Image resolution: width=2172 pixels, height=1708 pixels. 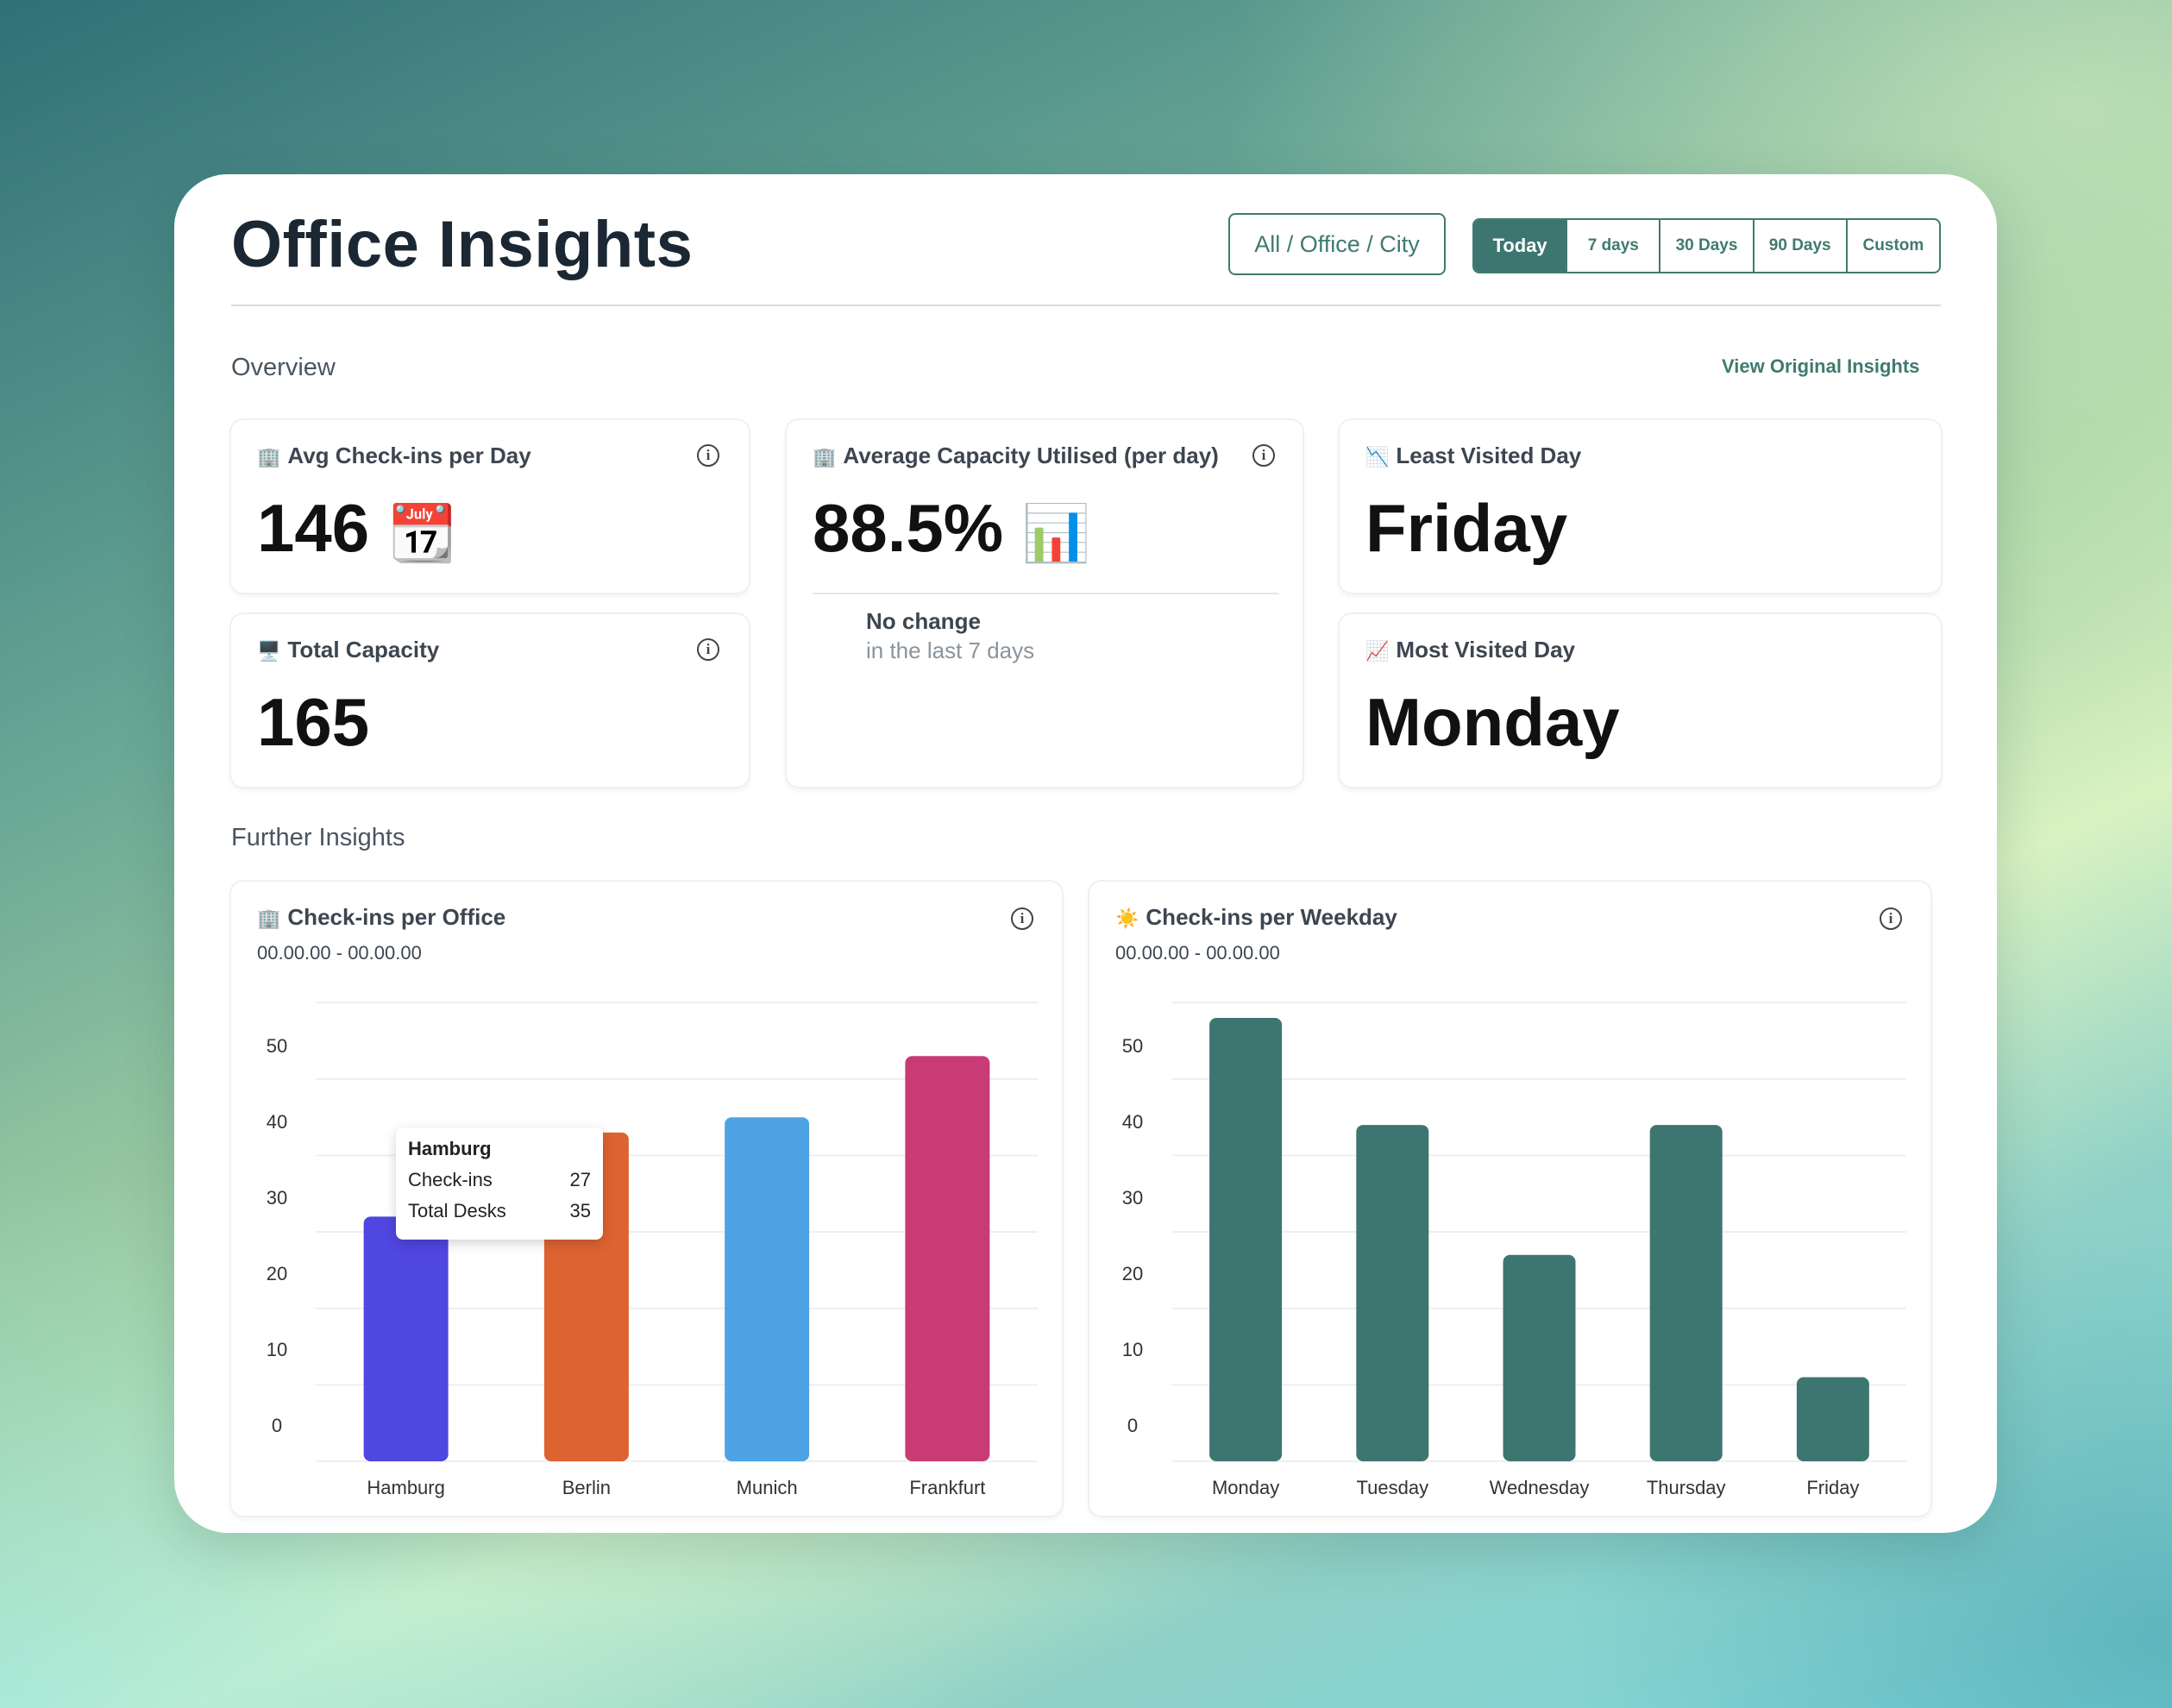 I want to click on avg-checkins-value: 146 📆, so click(x=357, y=528).